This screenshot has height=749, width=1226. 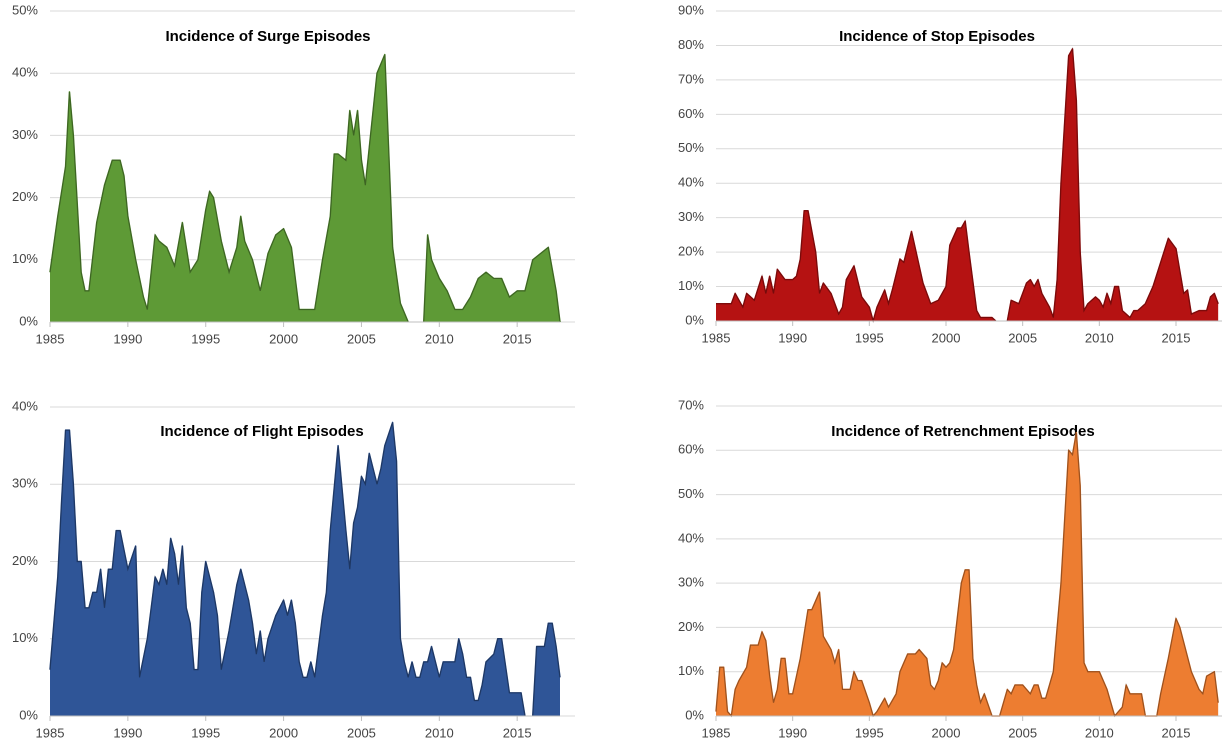 I want to click on area-fill, so click(x=305, y=188).